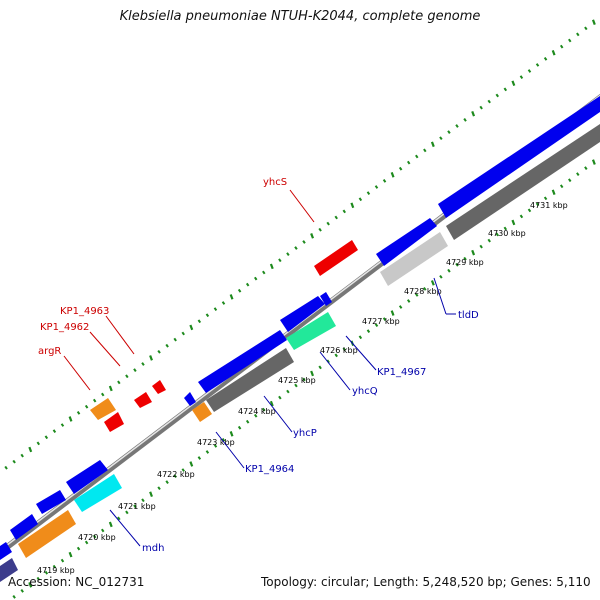 This screenshot has width=600, height=600. I want to click on scale-tick-label: 4727 kbp, so click(381, 321).